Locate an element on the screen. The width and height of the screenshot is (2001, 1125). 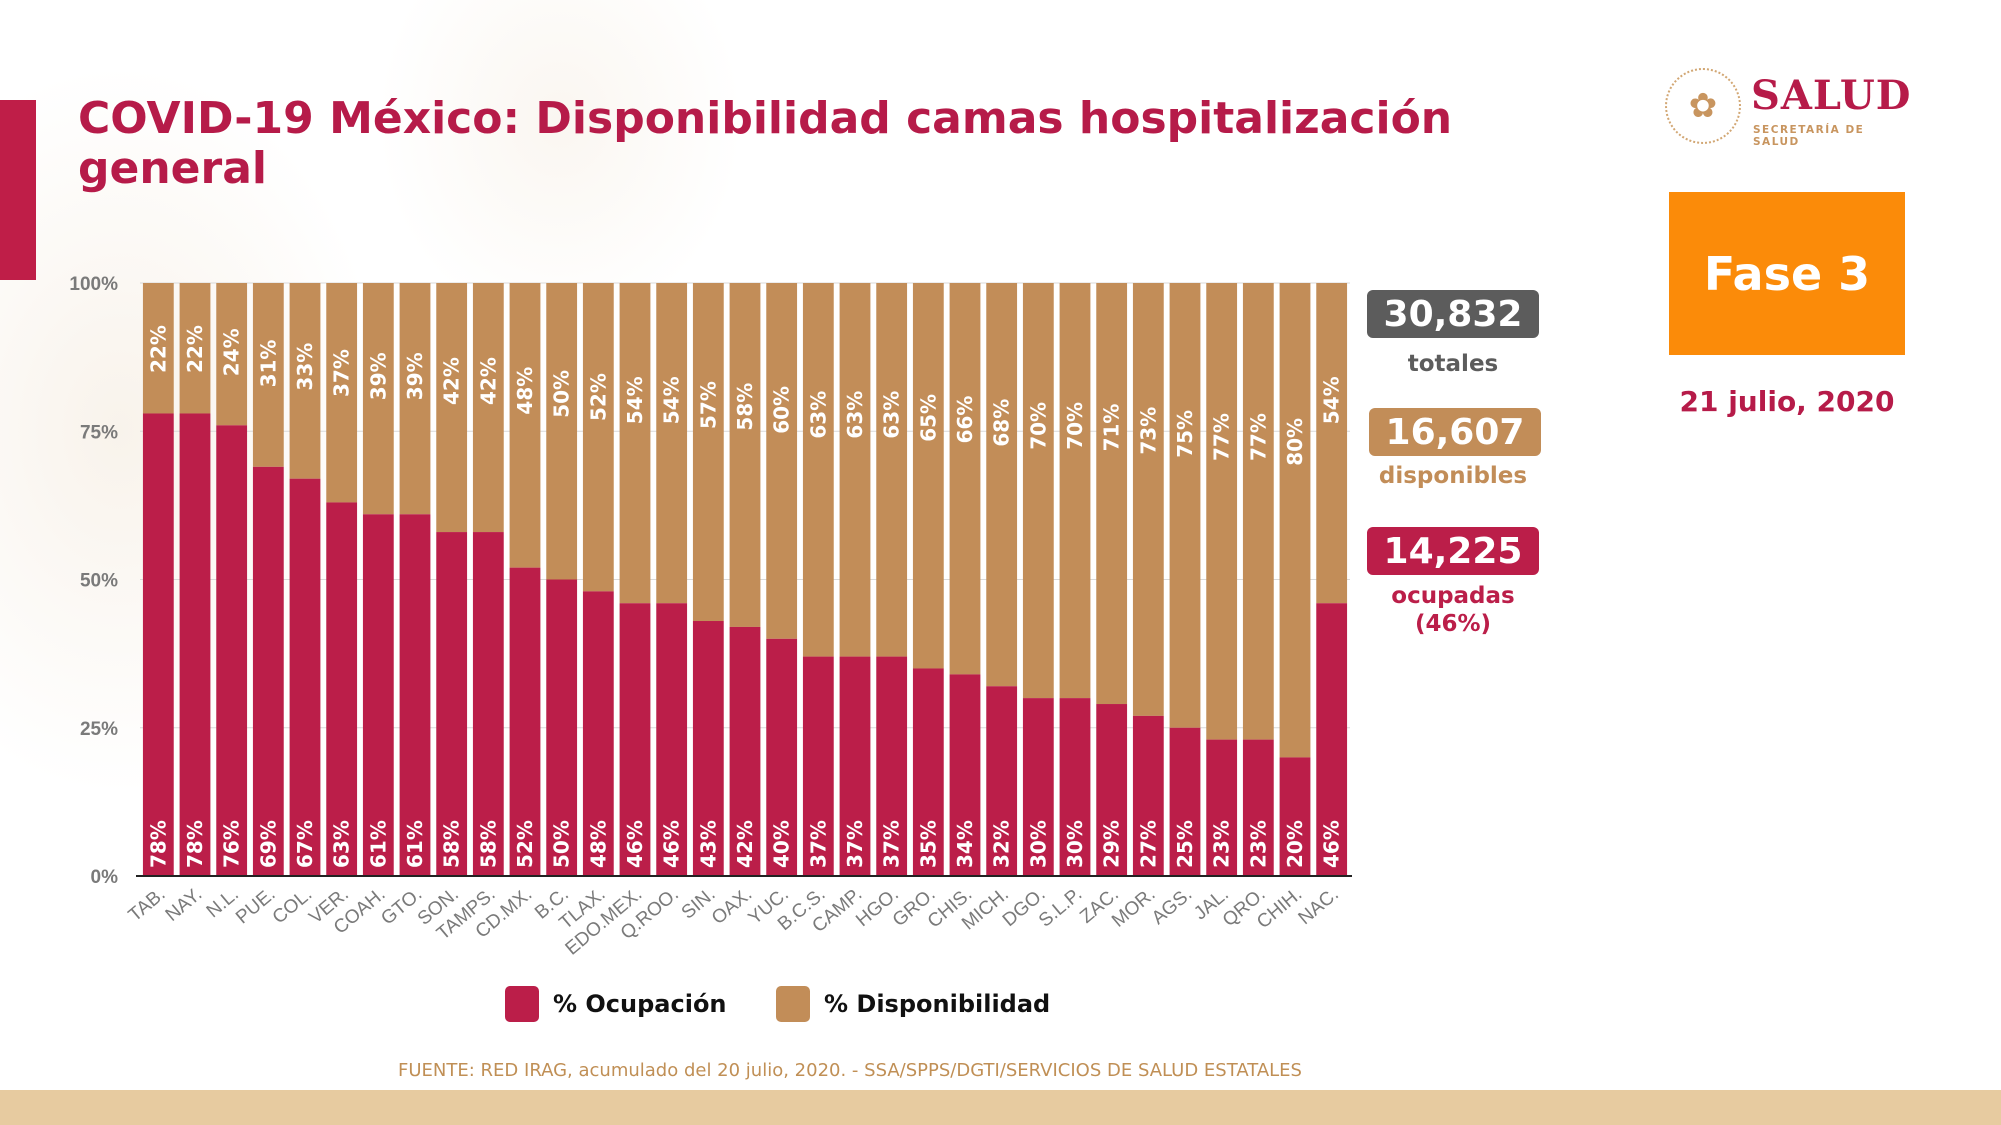
bar-label-availability: 66% is located at coordinates (965, 420).